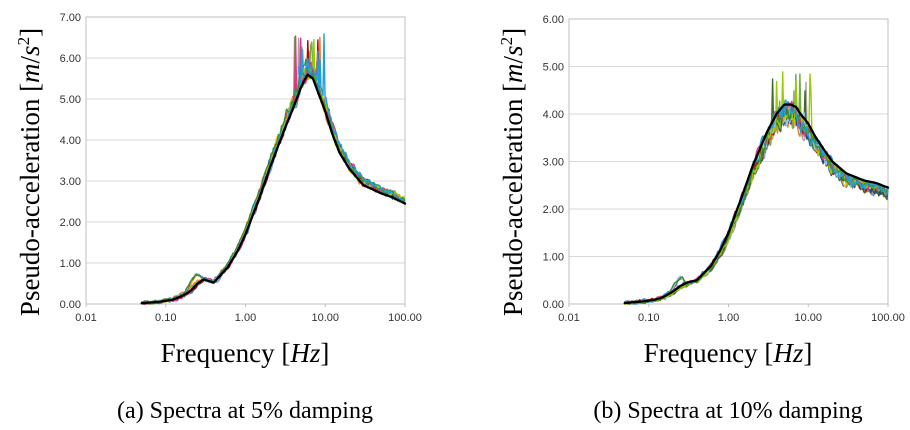  Describe the element at coordinates (728, 353) in the screenshot. I see `chart-b-x-axis-title: Frequency [Hz]` at that location.